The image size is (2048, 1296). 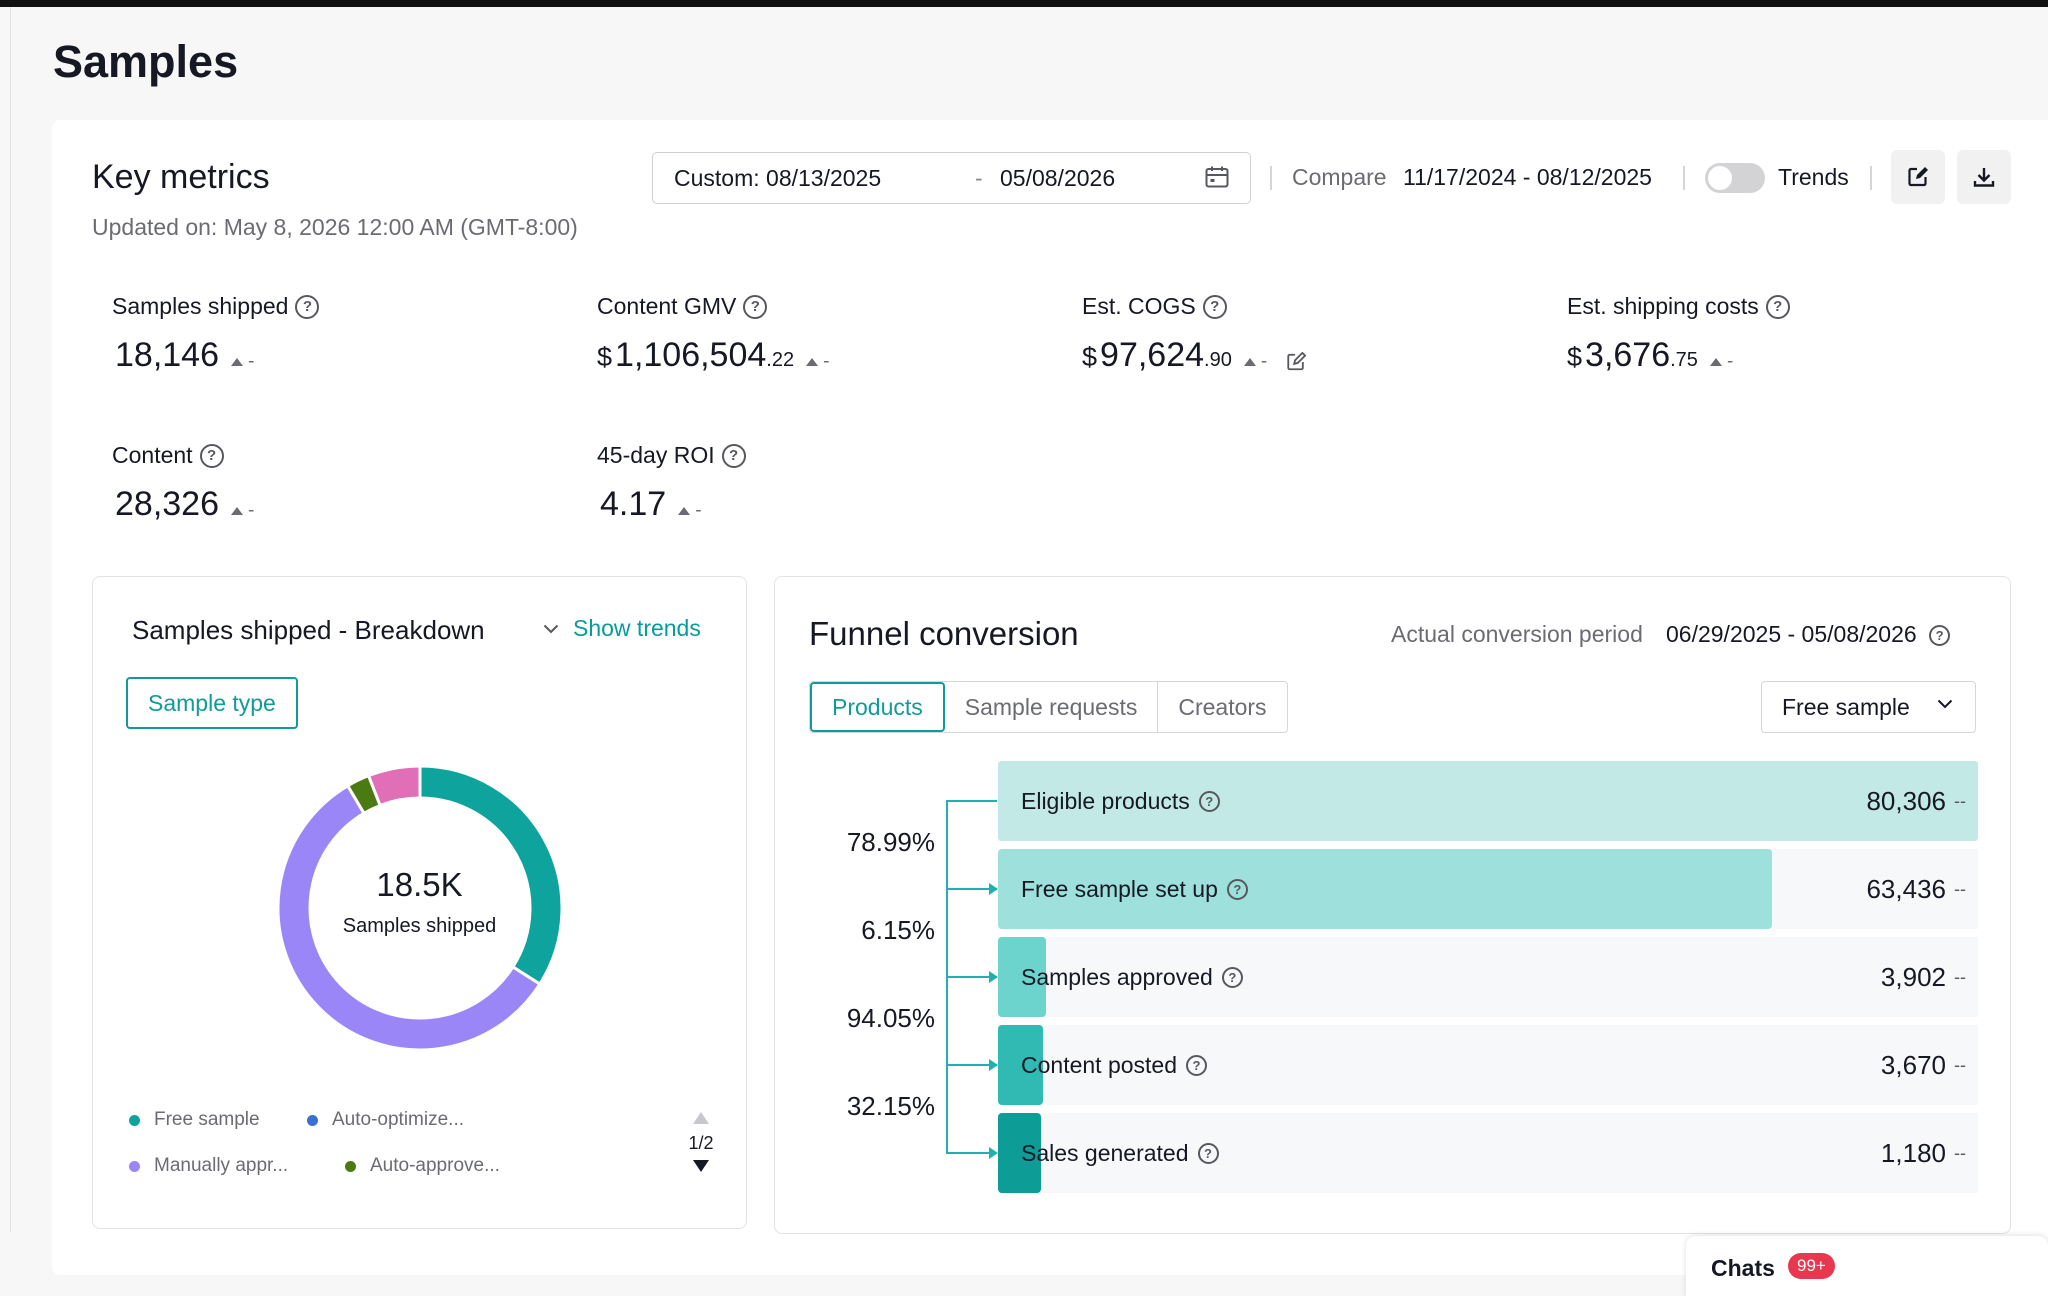 I want to click on sample-type-button: Sample type, so click(x=212, y=703).